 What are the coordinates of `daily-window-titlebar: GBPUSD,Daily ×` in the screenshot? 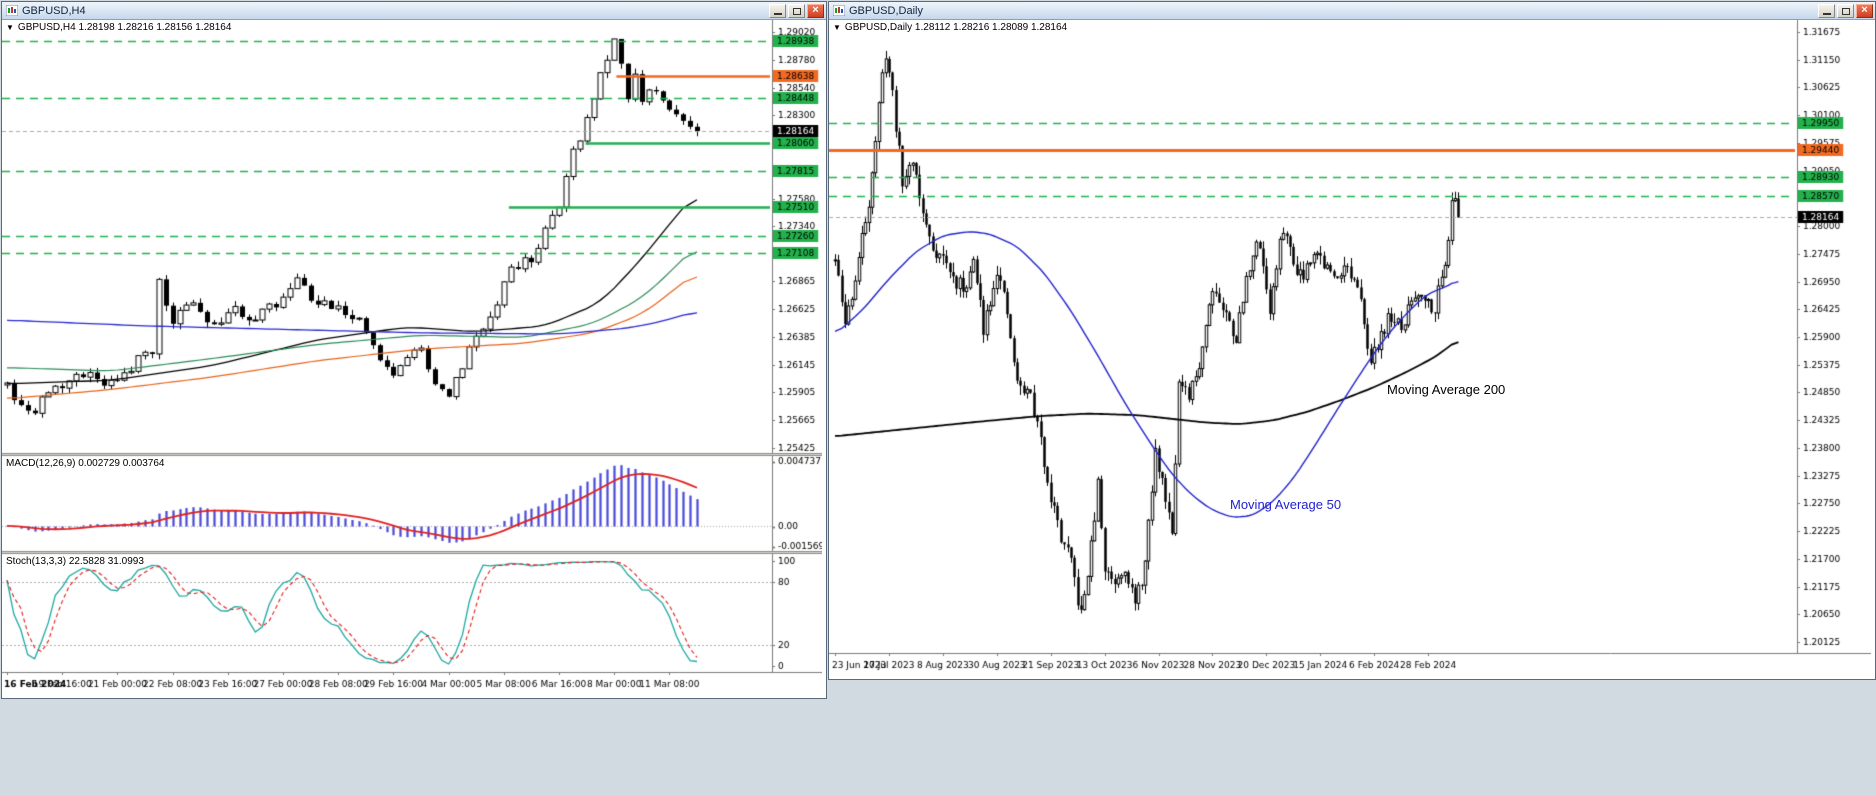 It's located at (1352, 11).